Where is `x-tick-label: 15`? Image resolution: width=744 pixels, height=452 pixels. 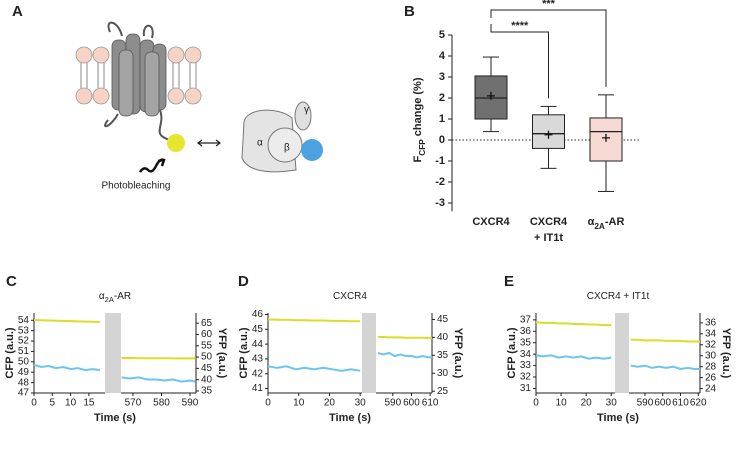 x-tick-label: 15 is located at coordinates (89, 403).